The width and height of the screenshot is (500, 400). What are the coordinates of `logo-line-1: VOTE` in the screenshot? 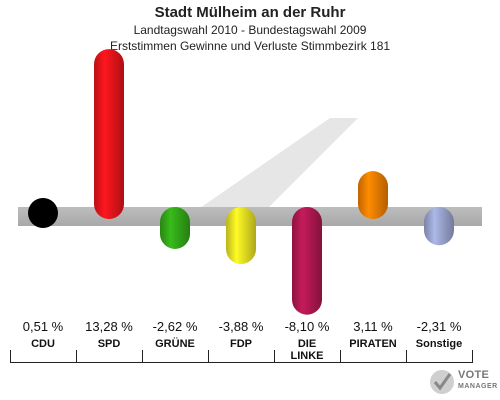 It's located at (474, 375).